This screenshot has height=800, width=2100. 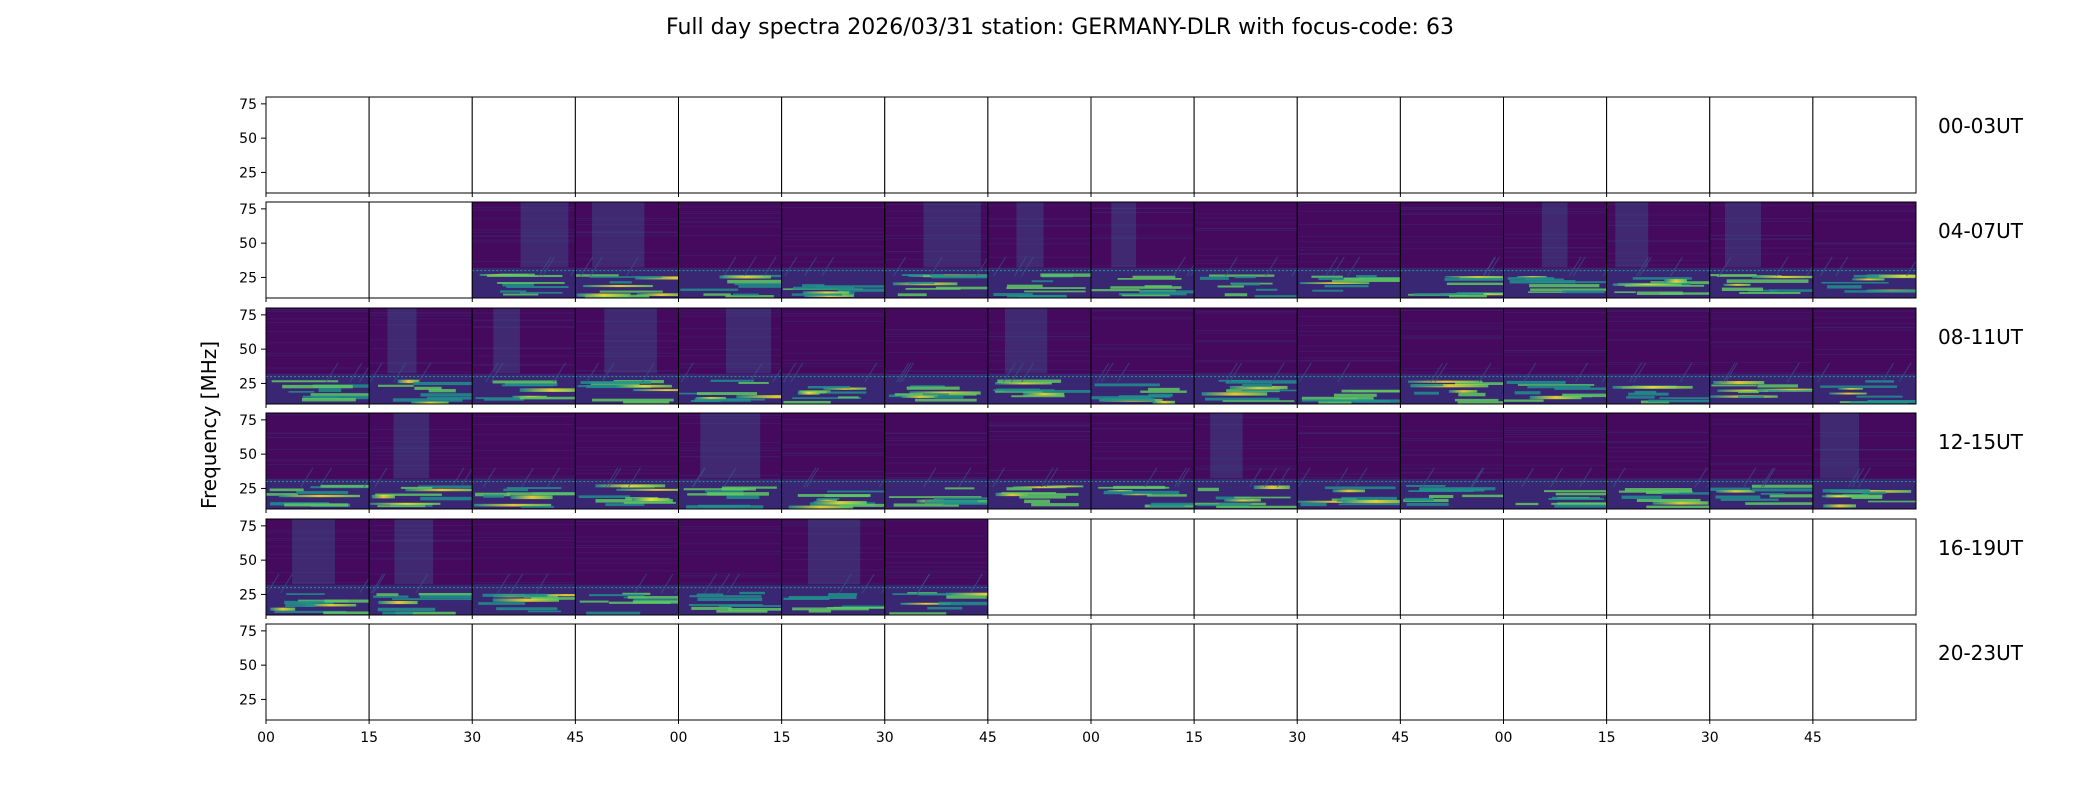 What do you see at coordinates (1142, 146) in the screenshot?
I see `empty-panel` at bounding box center [1142, 146].